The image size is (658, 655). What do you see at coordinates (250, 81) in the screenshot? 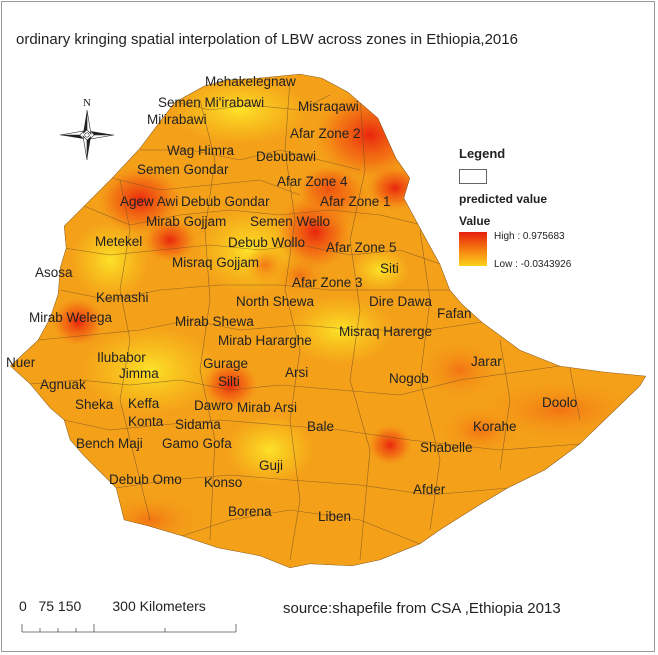
I see `zone-label: Mehakelegnaw` at bounding box center [250, 81].